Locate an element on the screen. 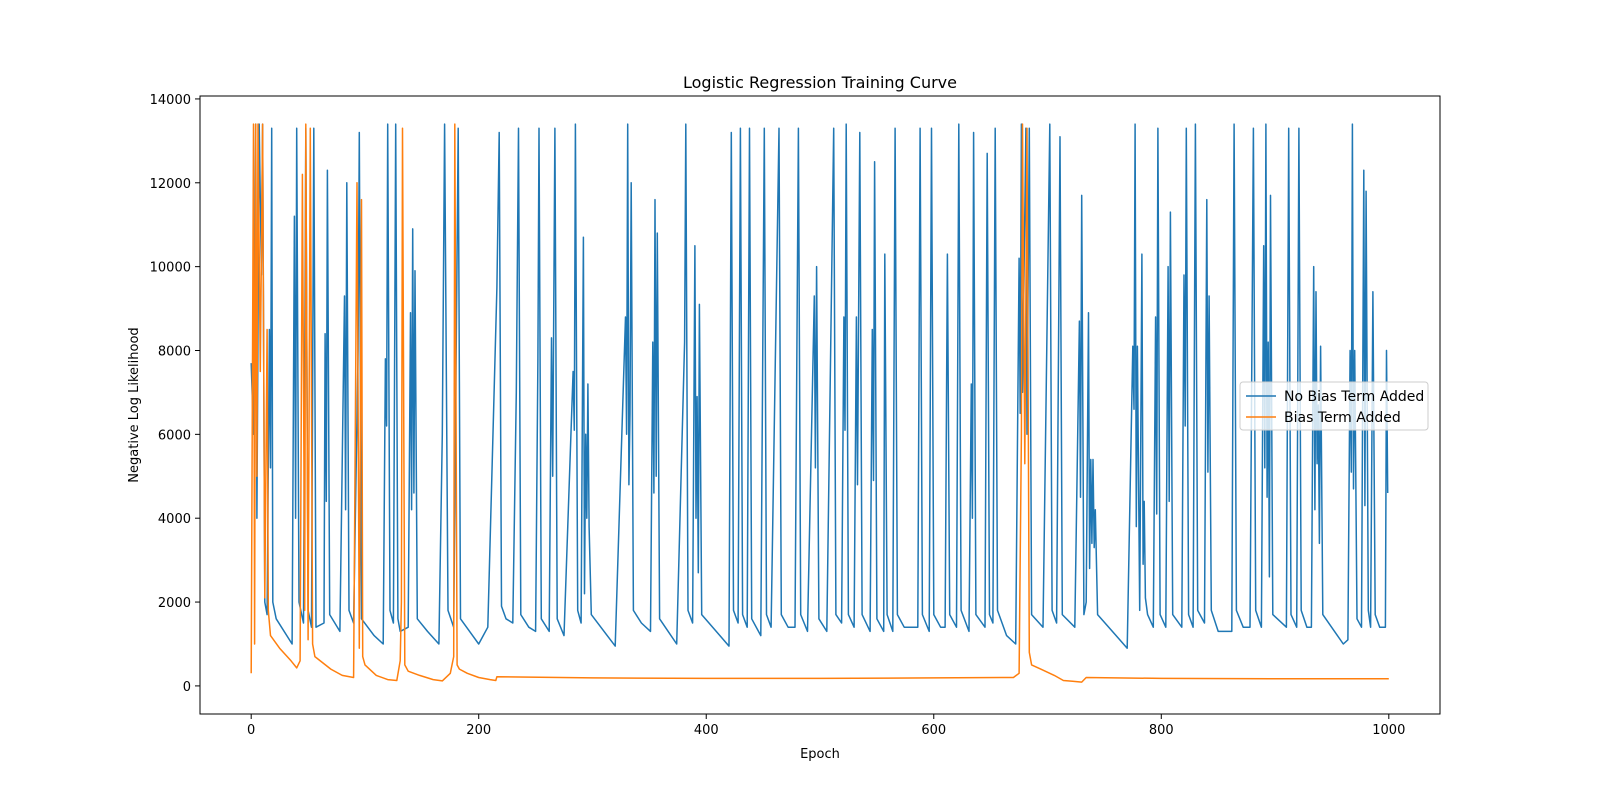 The image size is (1600, 802). y-axis-label: Negative Log Likelihood is located at coordinates (134, 404).